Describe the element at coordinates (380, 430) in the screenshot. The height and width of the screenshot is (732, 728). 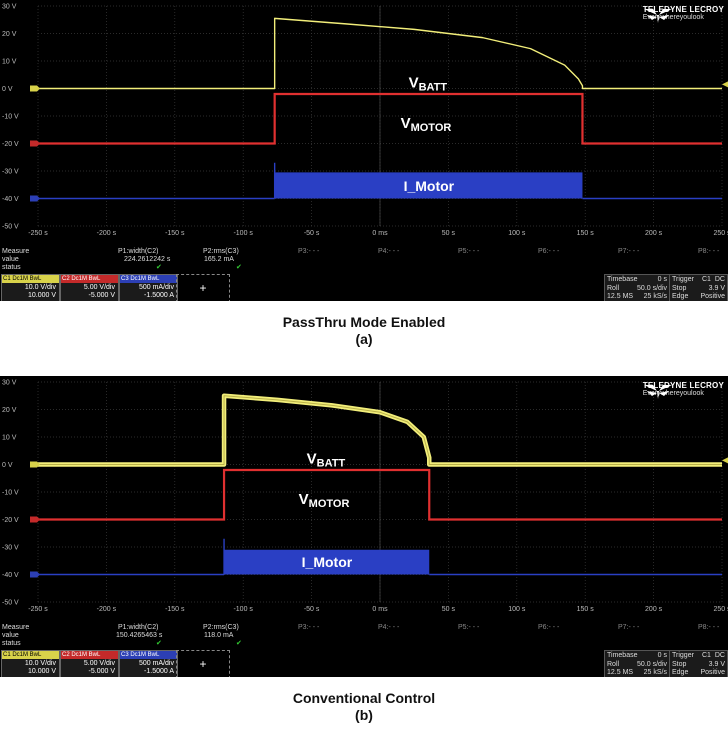
I see `series-vbatt-noise` at that location.